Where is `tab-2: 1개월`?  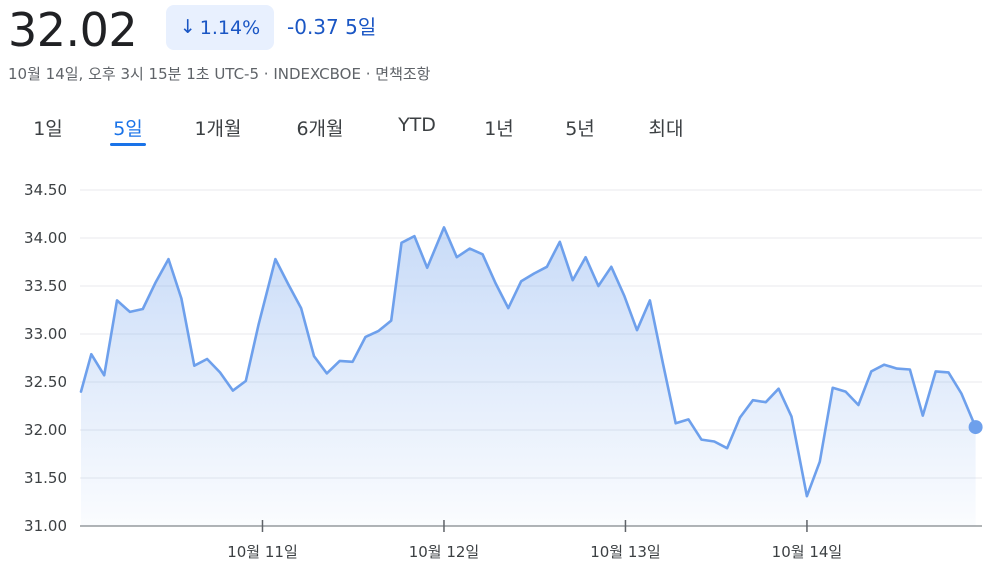 tab-2: 1개월 is located at coordinates (218, 129).